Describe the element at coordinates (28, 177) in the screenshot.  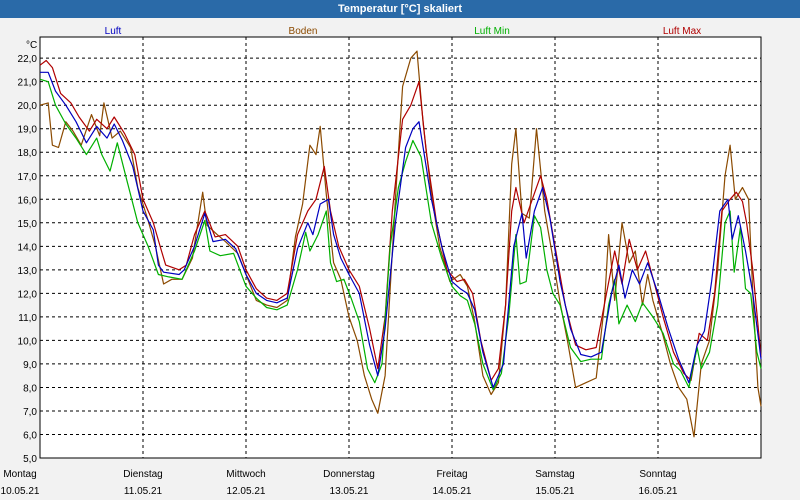
I see `y-tick-label: 17,0` at that location.